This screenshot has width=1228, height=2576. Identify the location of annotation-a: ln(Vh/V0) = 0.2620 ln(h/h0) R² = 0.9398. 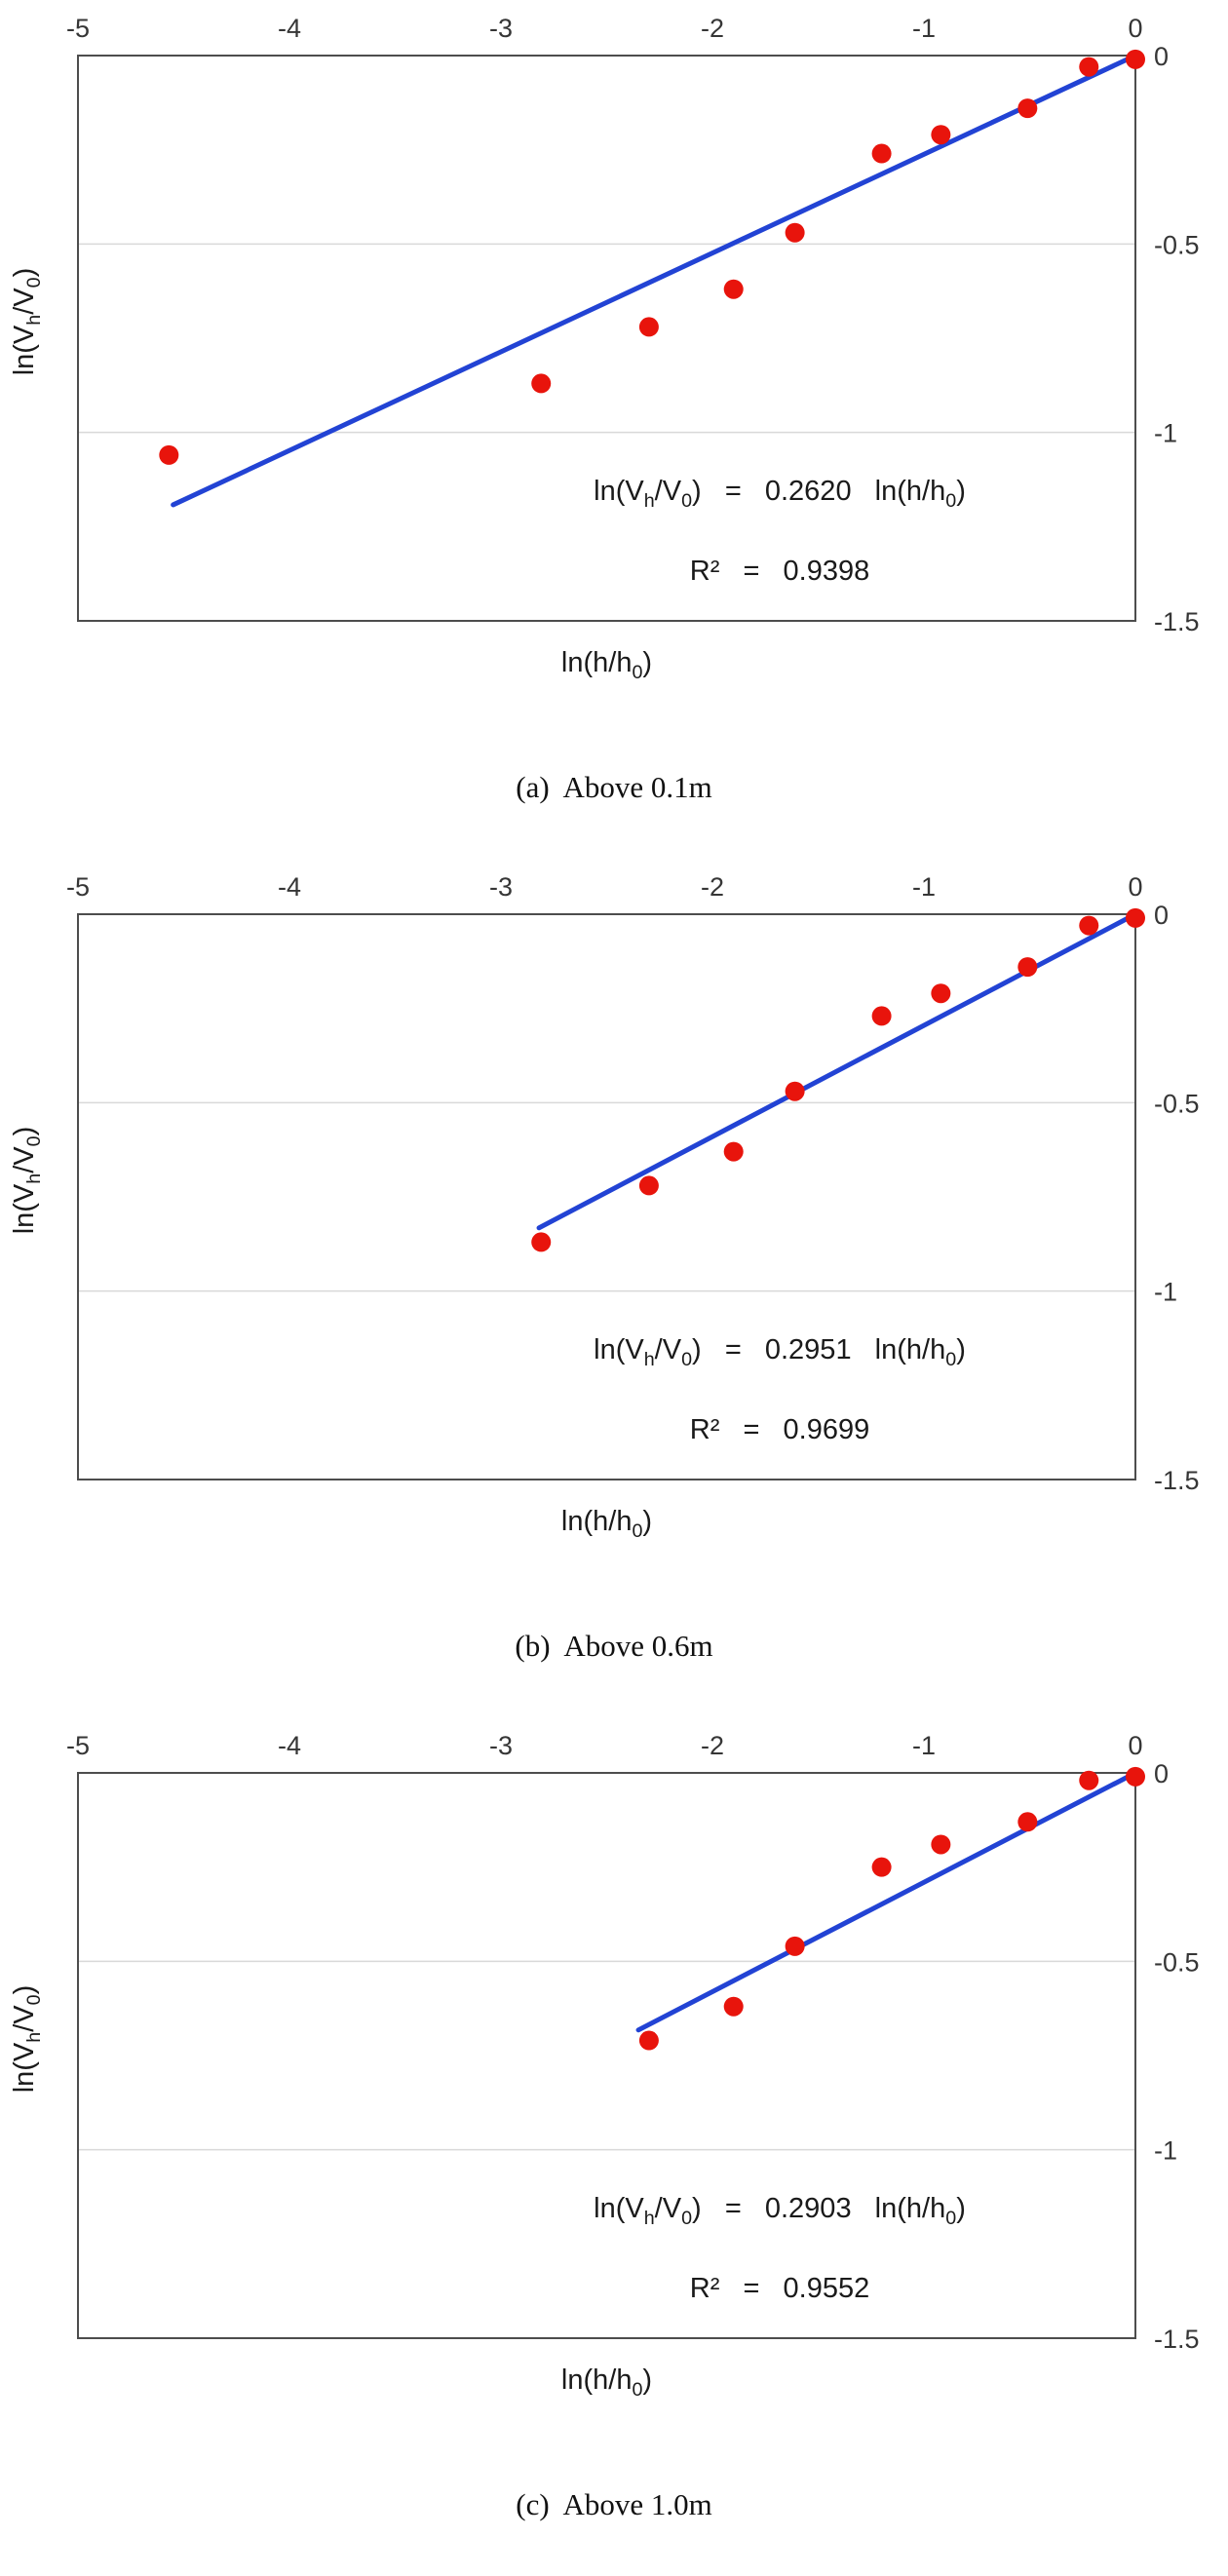
(779, 531).